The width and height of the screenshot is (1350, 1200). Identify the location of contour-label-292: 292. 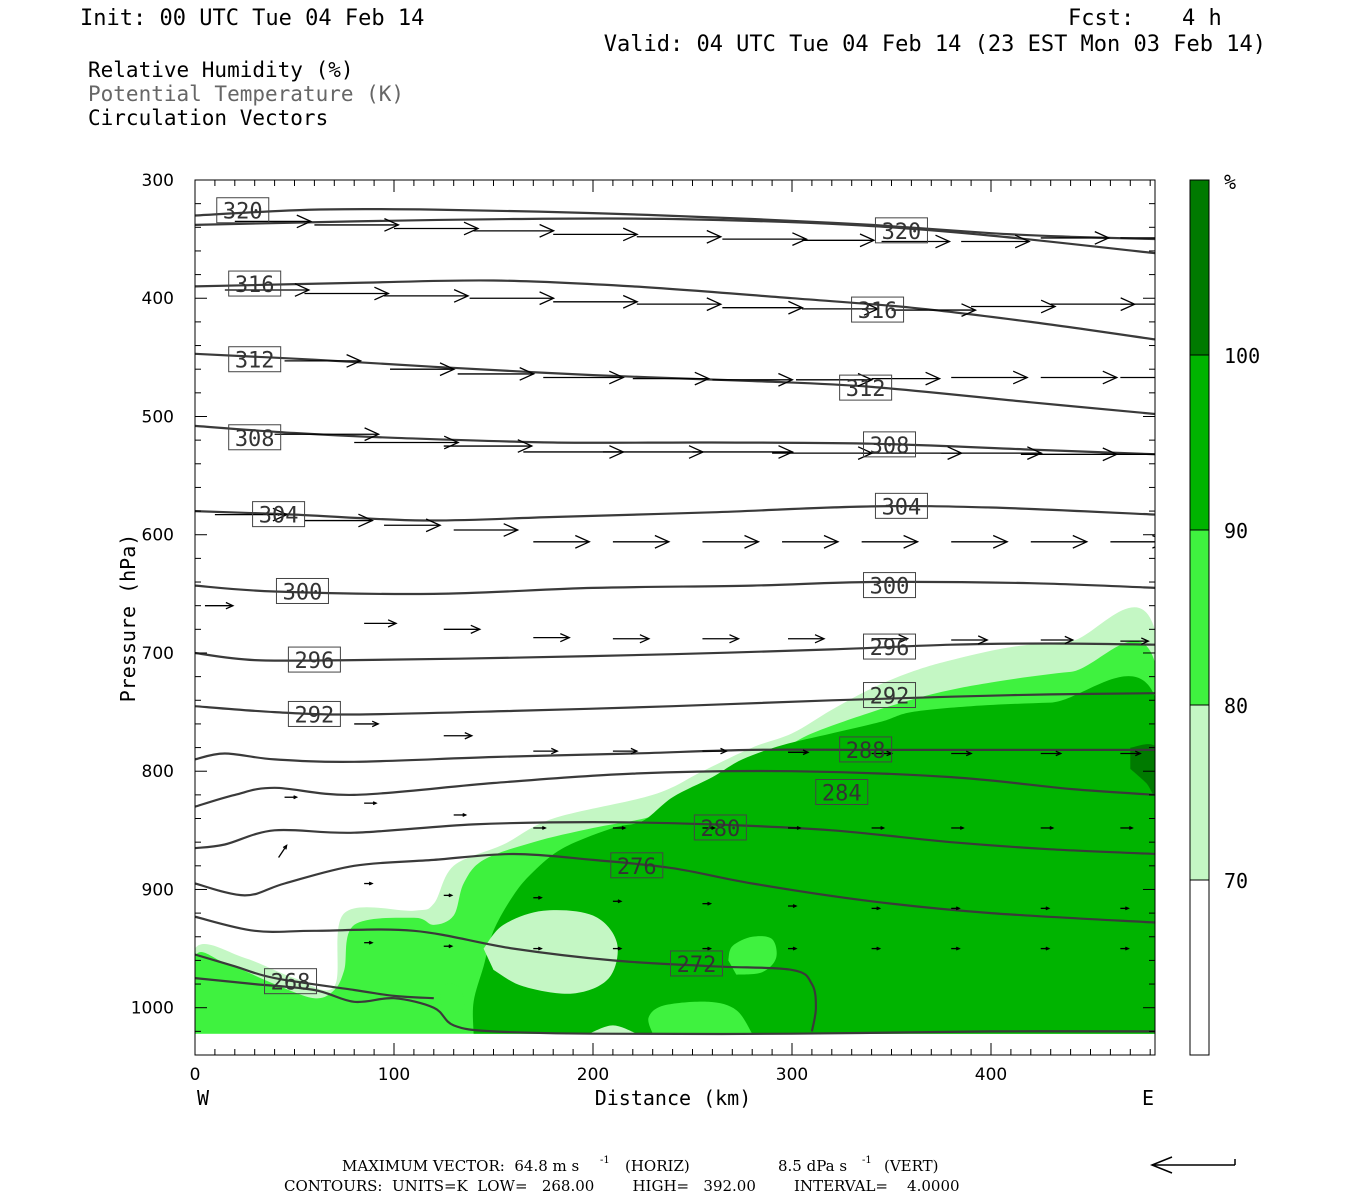
(314, 714).